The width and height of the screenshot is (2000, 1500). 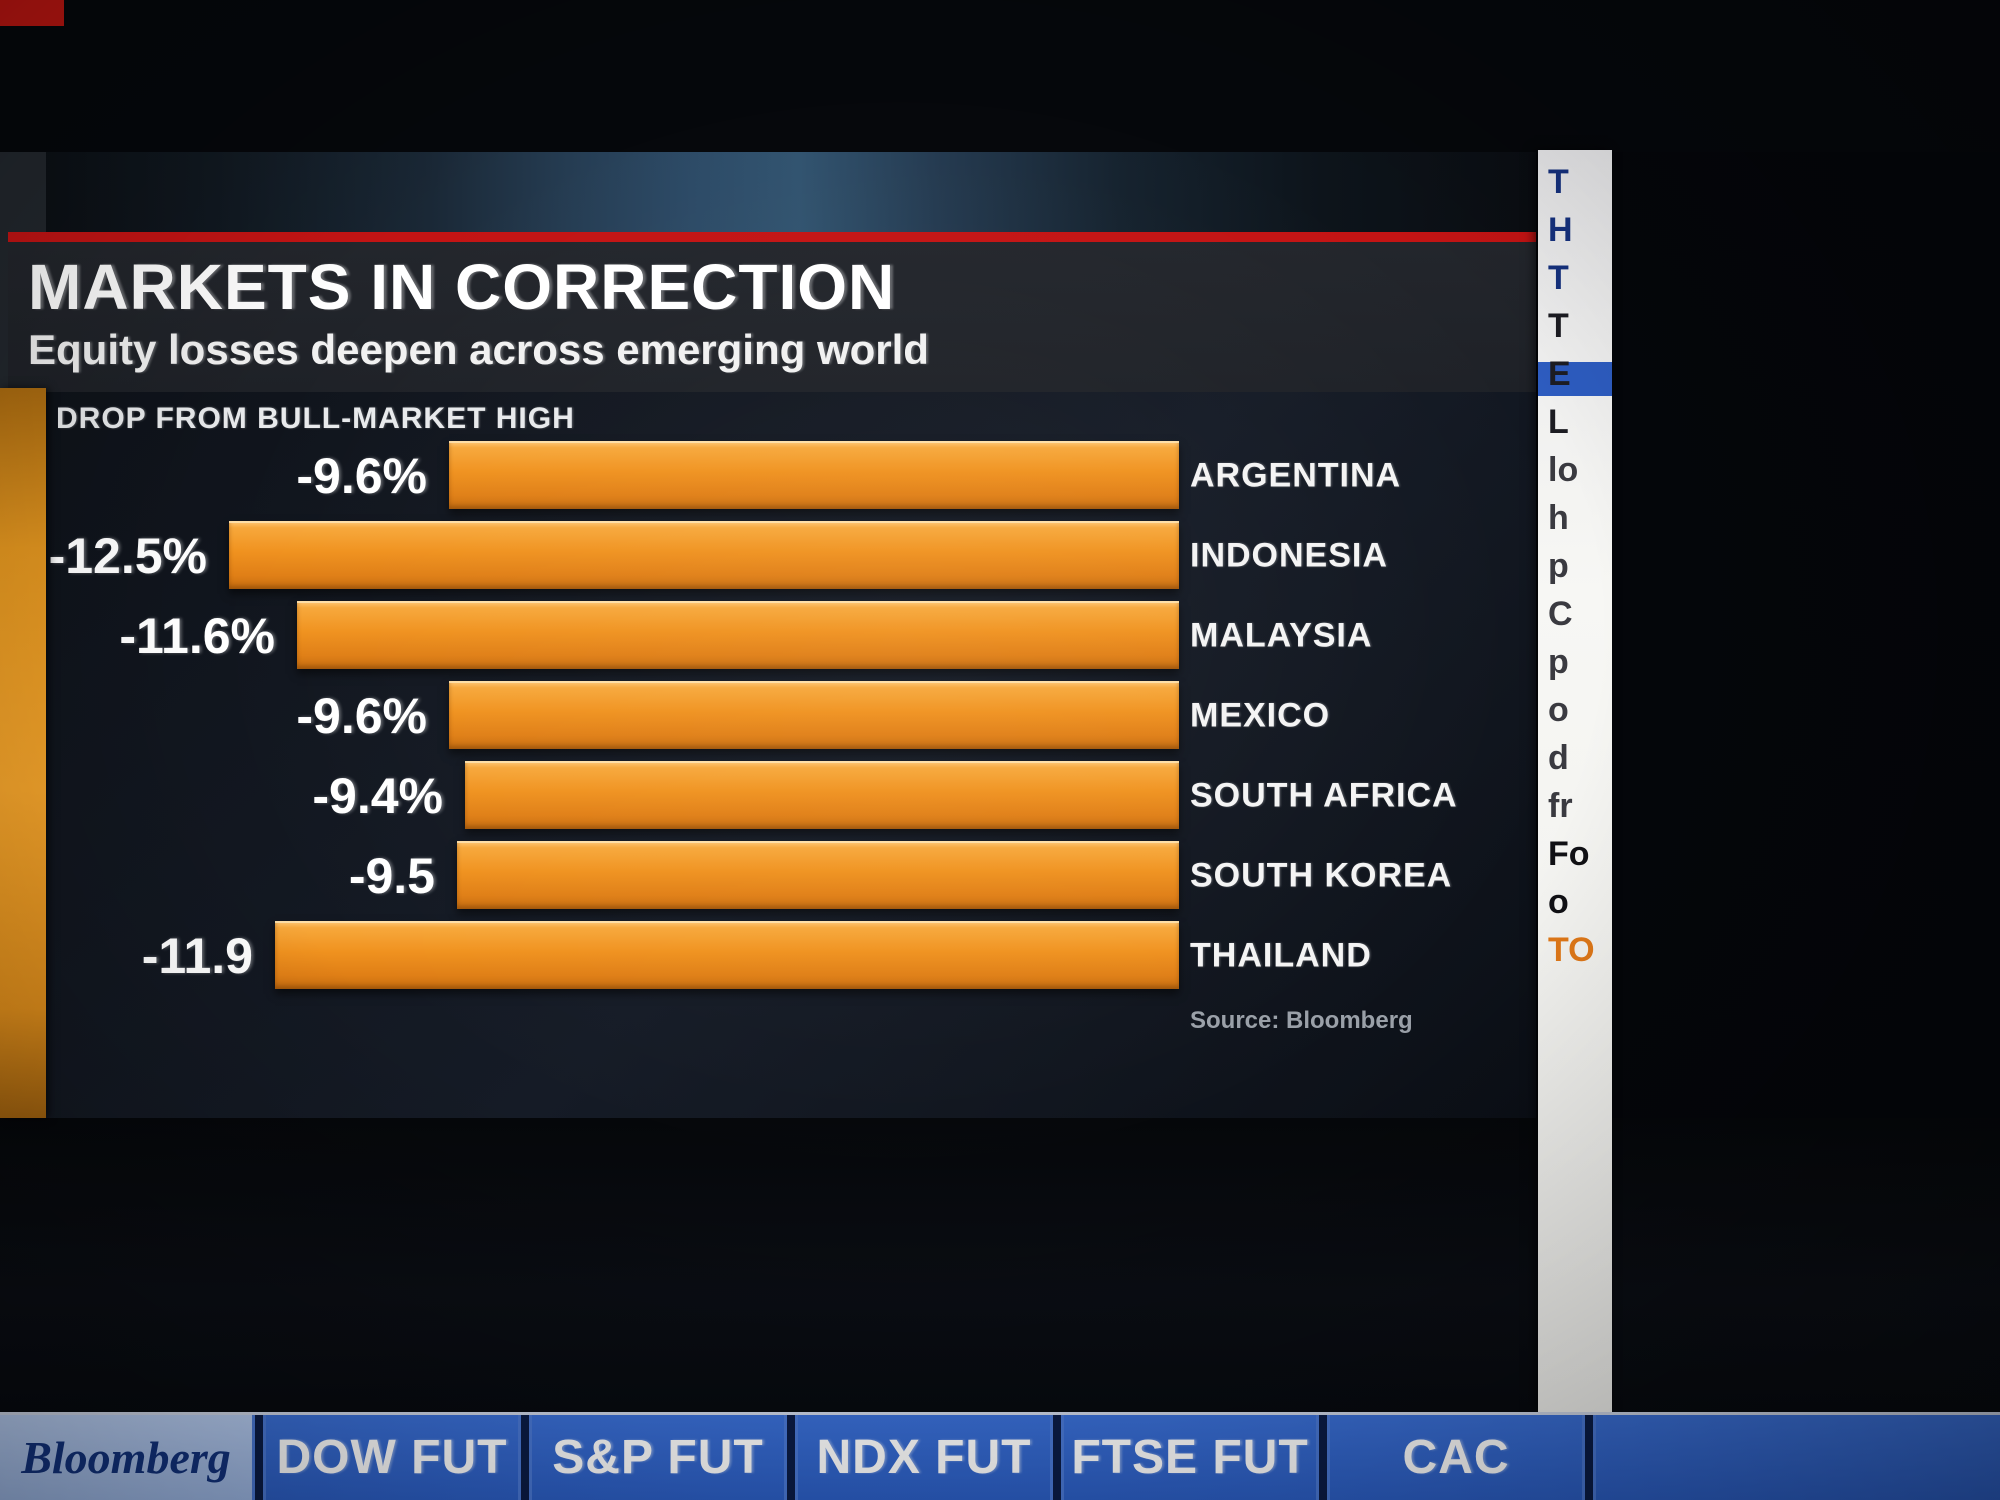 I want to click on bar-country-label: THAILAND, so click(x=1281, y=955).